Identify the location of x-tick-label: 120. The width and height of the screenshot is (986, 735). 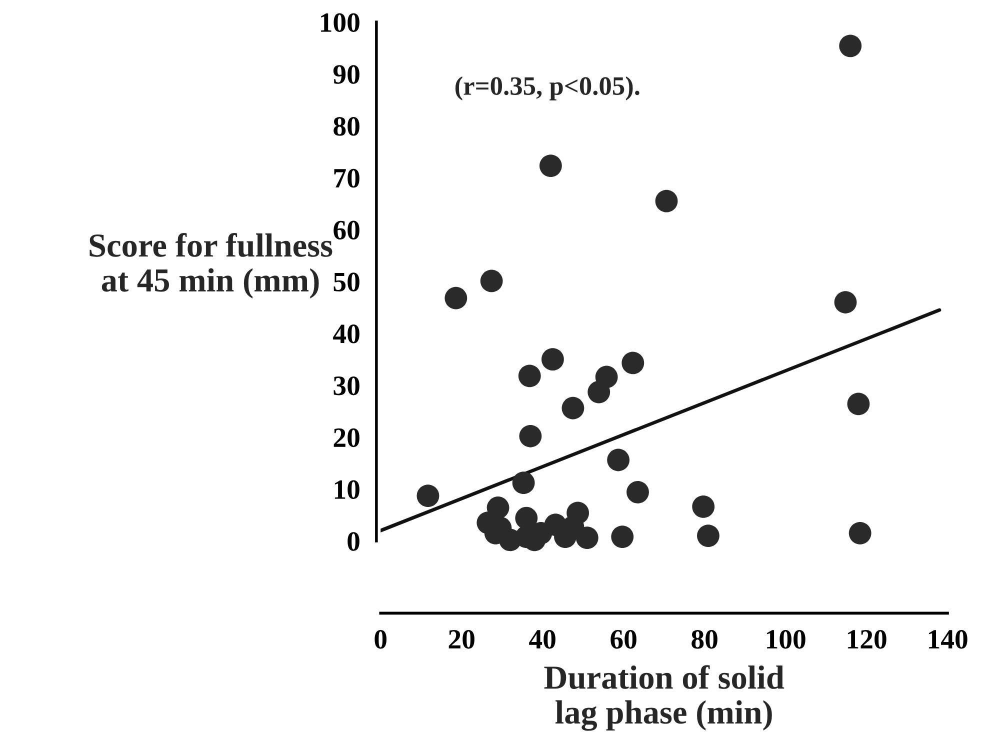
(867, 639).